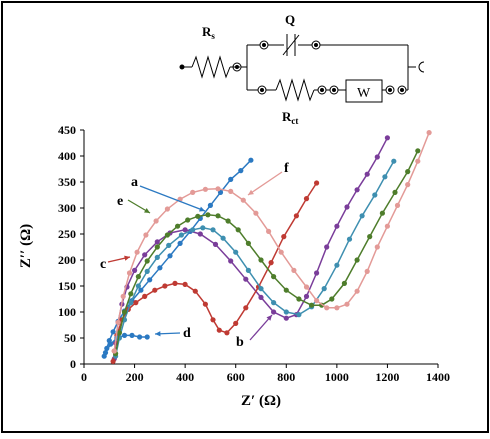 The height and width of the screenshot is (439, 490). Describe the element at coordinates (70, 338) in the screenshot. I see `y-tick-label: 50` at that location.